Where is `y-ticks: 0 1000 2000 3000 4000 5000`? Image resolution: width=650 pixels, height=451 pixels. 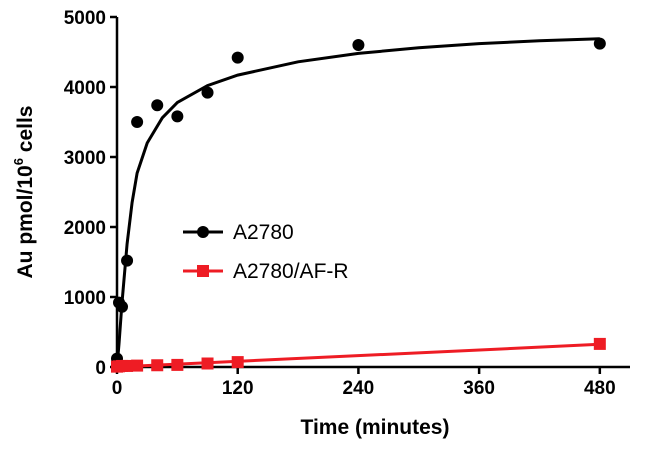 y-ticks: 0 1000 2000 3000 4000 5000 is located at coordinates (90, 193).